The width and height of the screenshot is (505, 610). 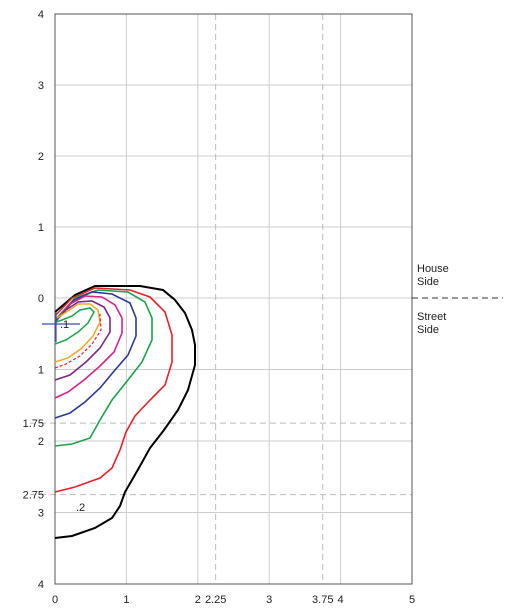 What do you see at coordinates (55, 600) in the screenshot?
I see `x-tick-label: 0` at bounding box center [55, 600].